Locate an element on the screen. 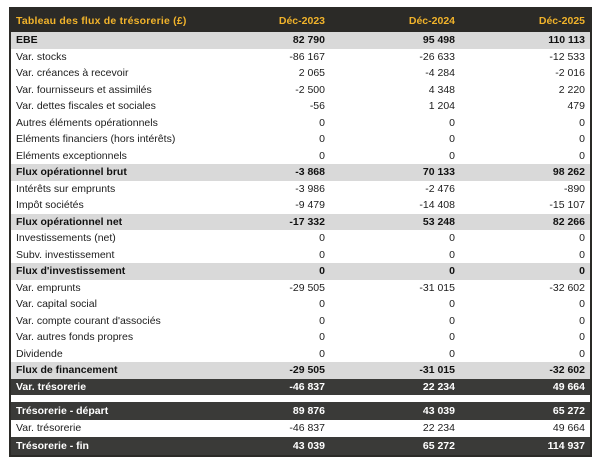 The height and width of the screenshot is (461, 600). table-row: EBE 82 790 95 498 110 113 is located at coordinates (300, 40).